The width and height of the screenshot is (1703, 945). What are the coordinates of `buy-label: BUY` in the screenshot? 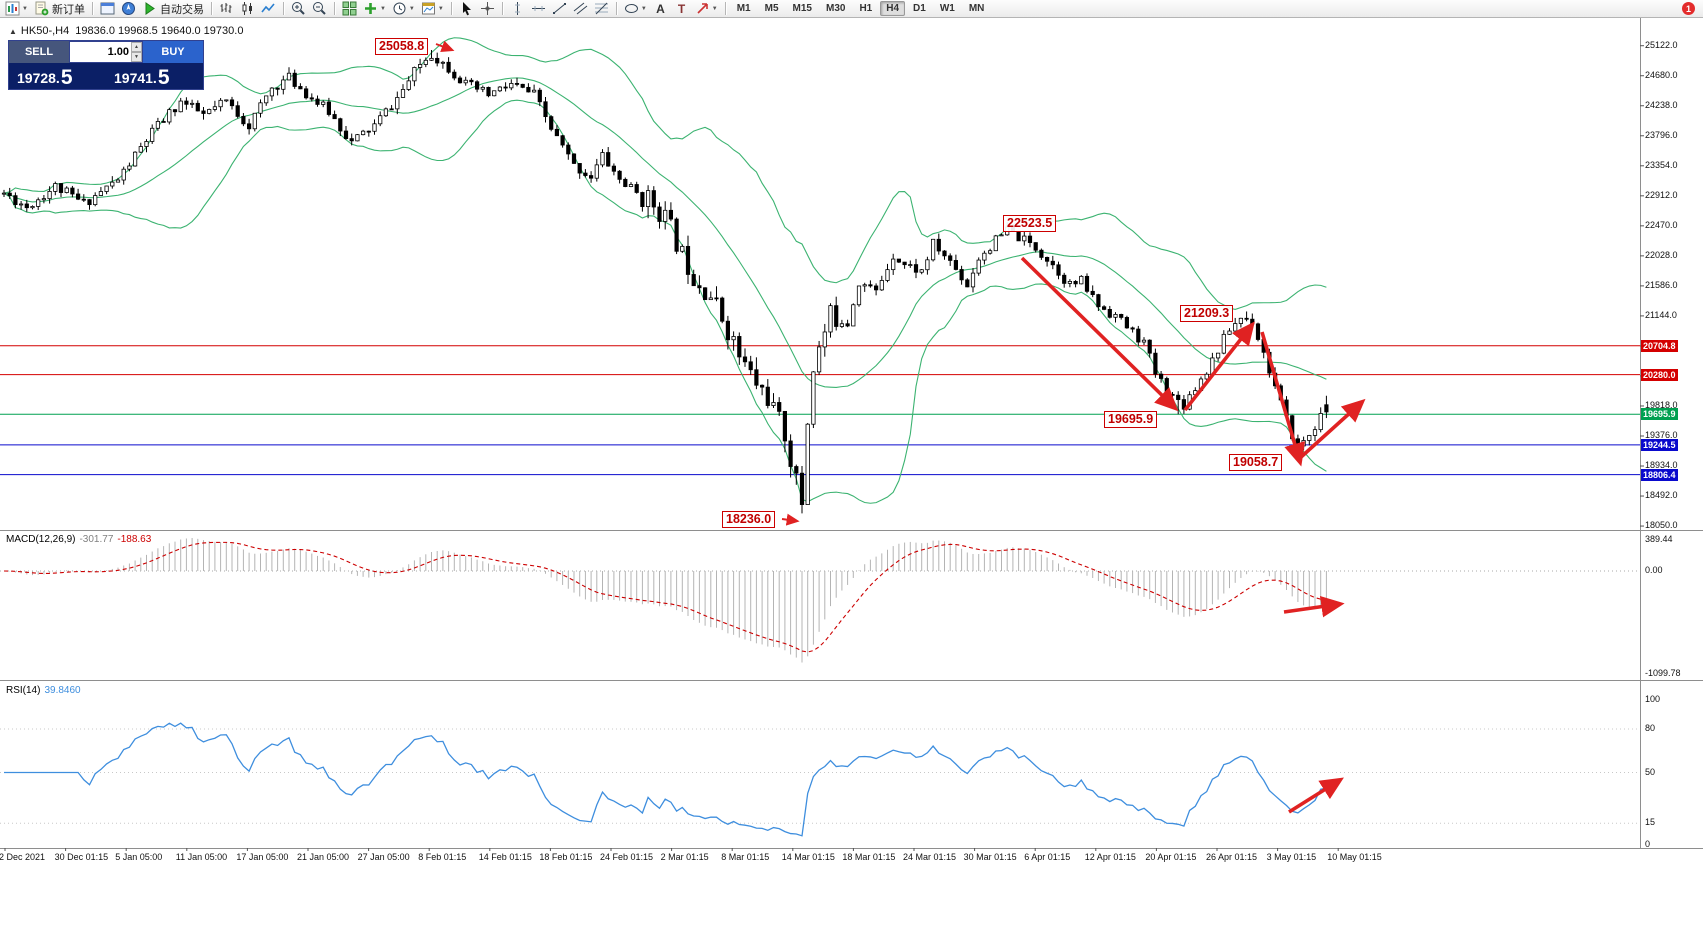 It's located at (173, 52).